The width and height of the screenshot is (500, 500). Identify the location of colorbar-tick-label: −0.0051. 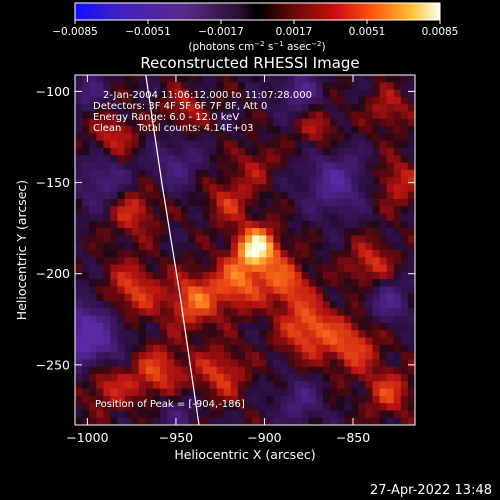
(148, 32).